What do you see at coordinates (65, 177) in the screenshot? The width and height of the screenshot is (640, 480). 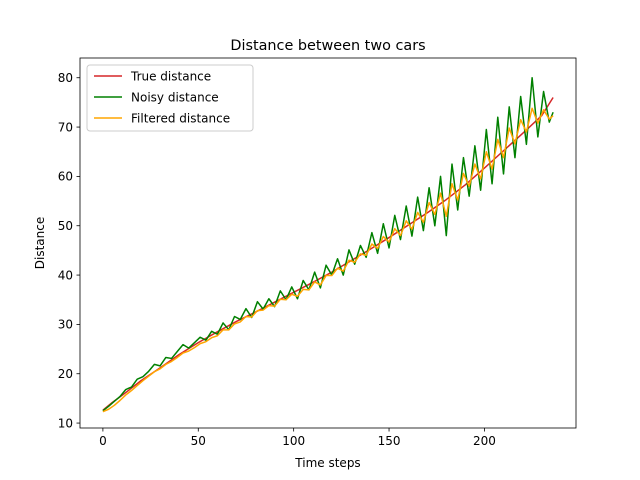 I see `y-tick-label: 60` at bounding box center [65, 177].